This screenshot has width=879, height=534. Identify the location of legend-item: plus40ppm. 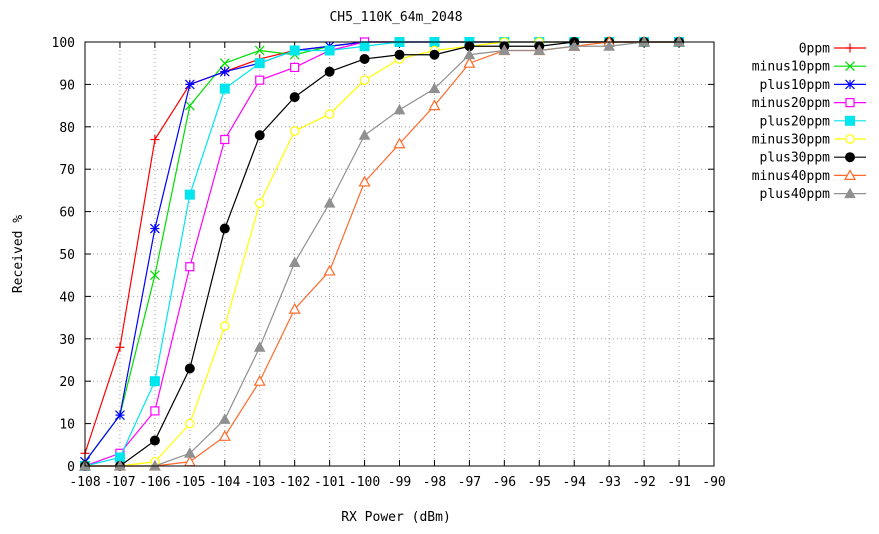
(813, 194).